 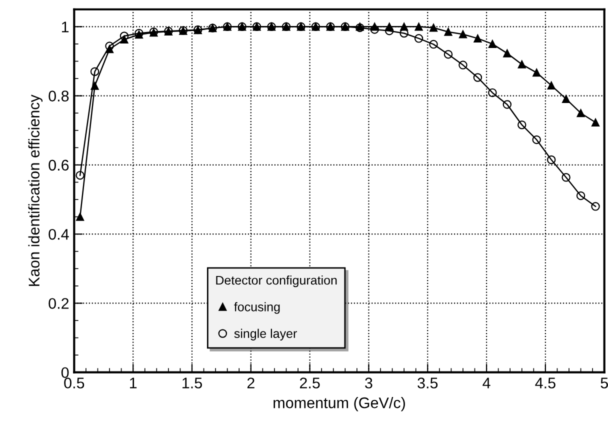 What do you see at coordinates (486, 383) in the screenshot?
I see `x-tick-label: 4` at bounding box center [486, 383].